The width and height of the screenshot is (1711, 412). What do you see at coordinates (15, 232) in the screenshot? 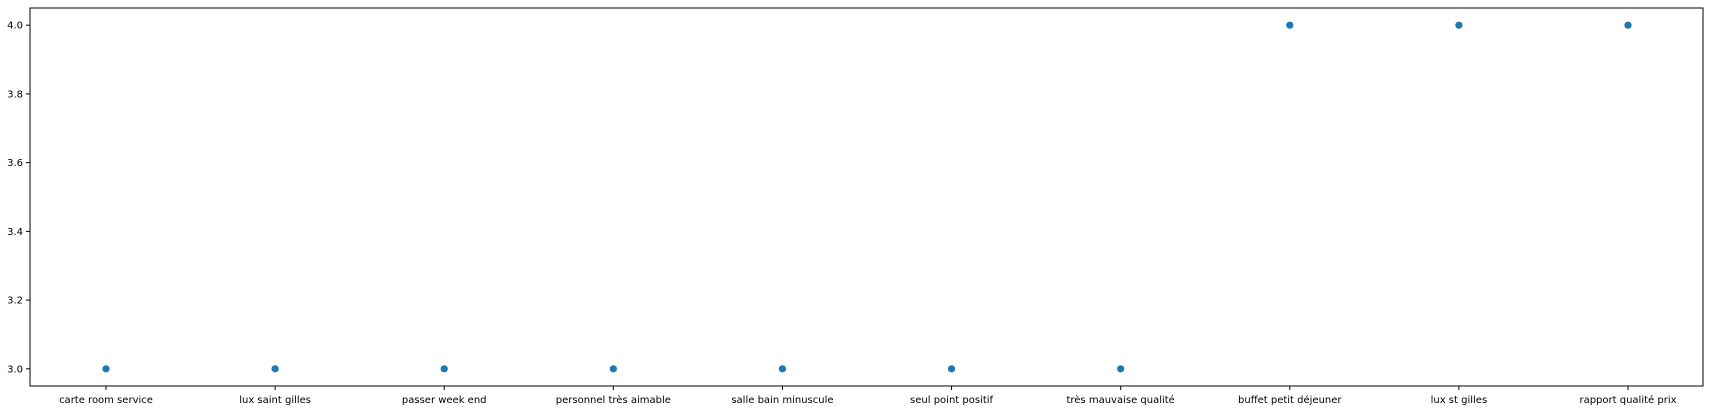
I see `y-tick-label: 3.4` at bounding box center [15, 232].